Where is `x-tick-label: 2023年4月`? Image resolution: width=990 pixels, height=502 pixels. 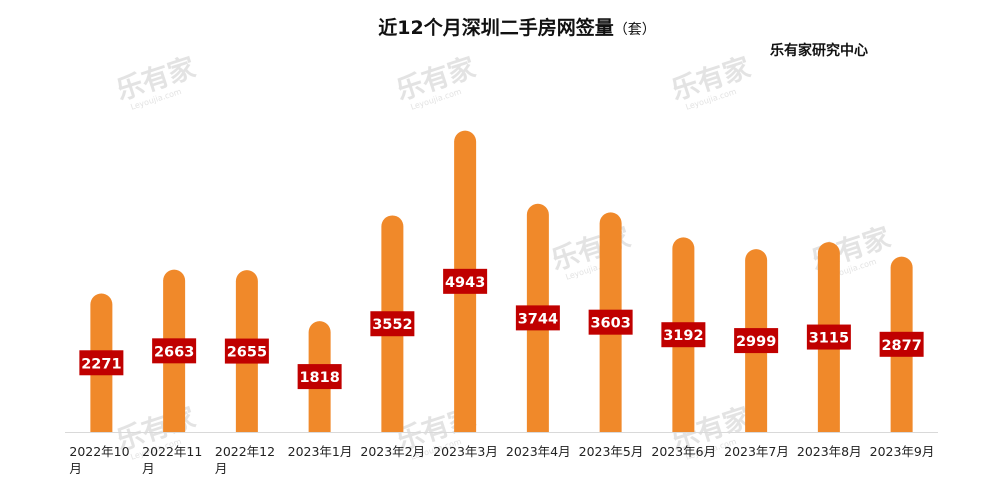
x-tick-label: 2023年4月 is located at coordinates (538, 451).